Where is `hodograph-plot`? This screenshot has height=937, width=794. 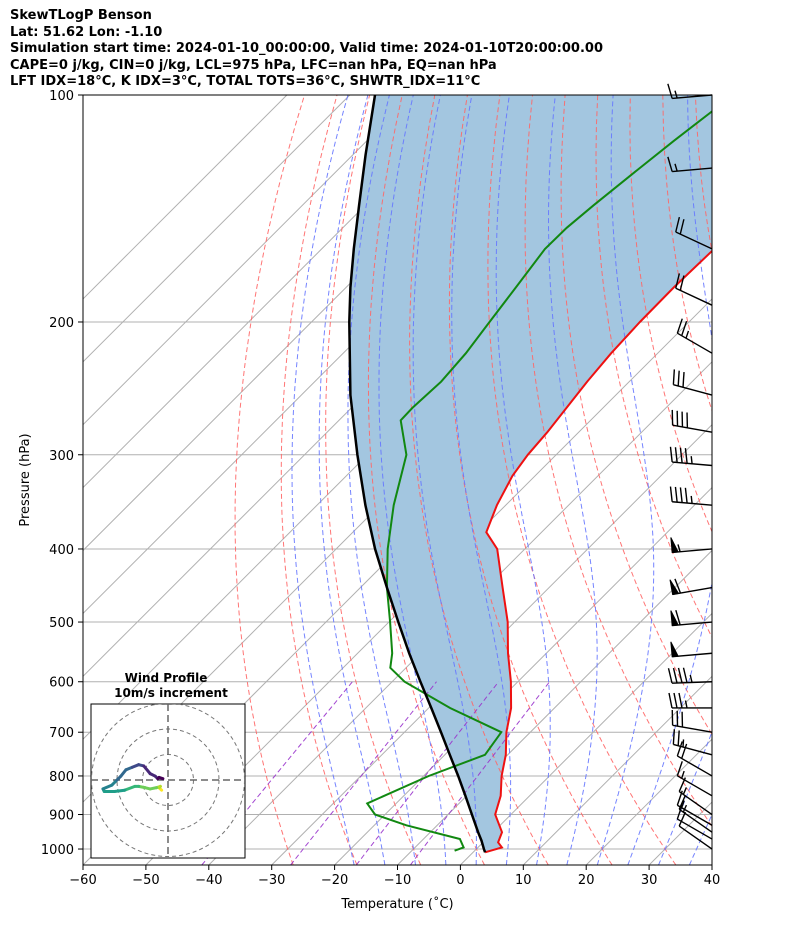
hodograph-plot is located at coordinates (168, 781).